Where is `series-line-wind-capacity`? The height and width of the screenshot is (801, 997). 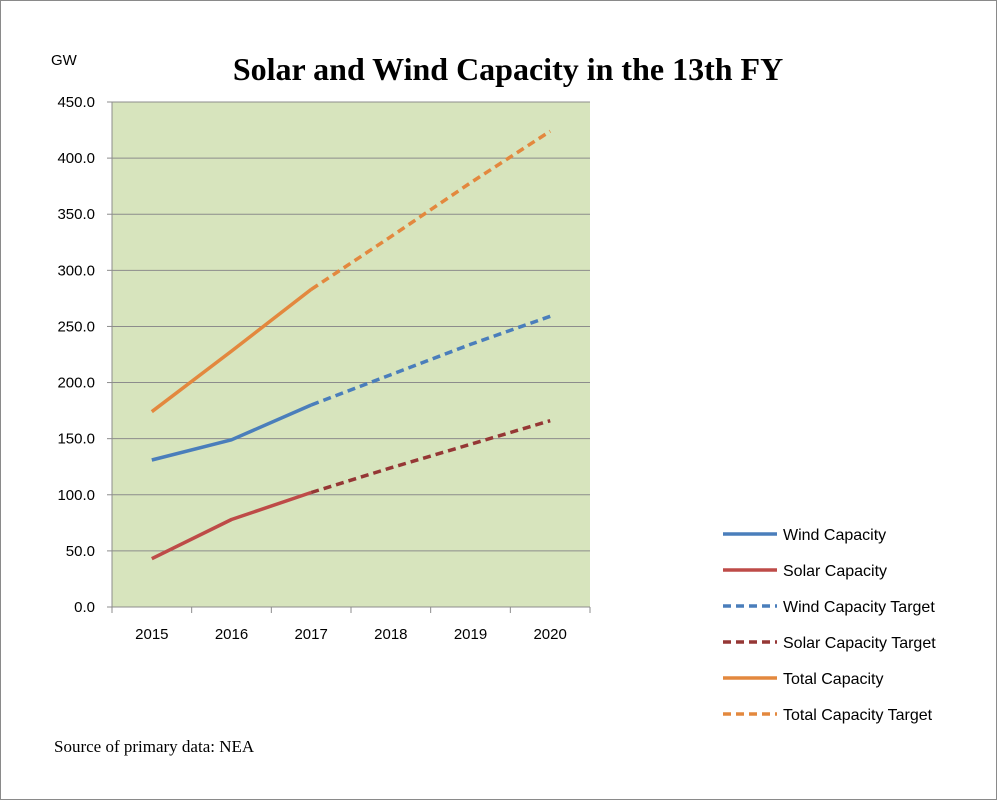 series-line-wind-capacity is located at coordinates (231, 432).